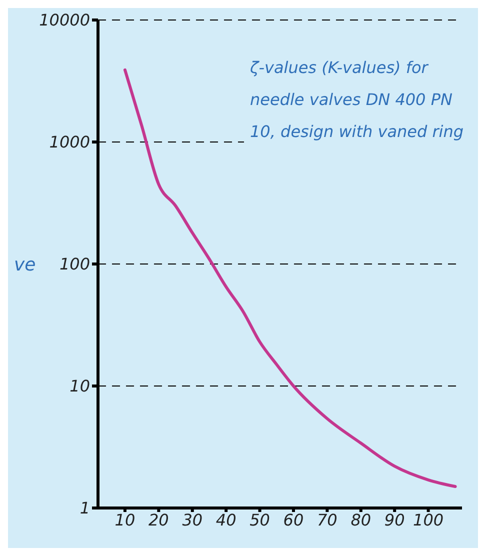  What do you see at coordinates (428, 520) in the screenshot?
I see `x-tick-label: 100` at bounding box center [428, 520].